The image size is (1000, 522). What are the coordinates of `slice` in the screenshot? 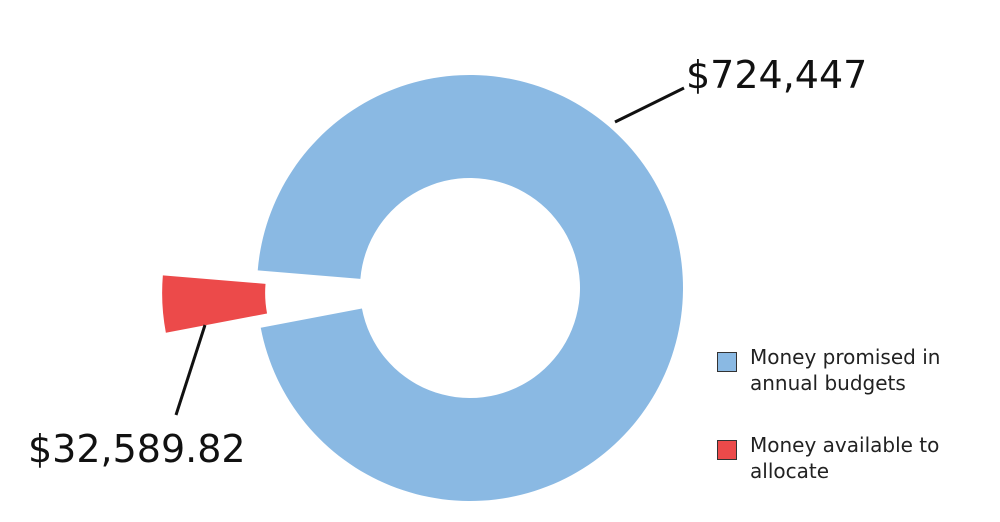 It's located at (215, 304).